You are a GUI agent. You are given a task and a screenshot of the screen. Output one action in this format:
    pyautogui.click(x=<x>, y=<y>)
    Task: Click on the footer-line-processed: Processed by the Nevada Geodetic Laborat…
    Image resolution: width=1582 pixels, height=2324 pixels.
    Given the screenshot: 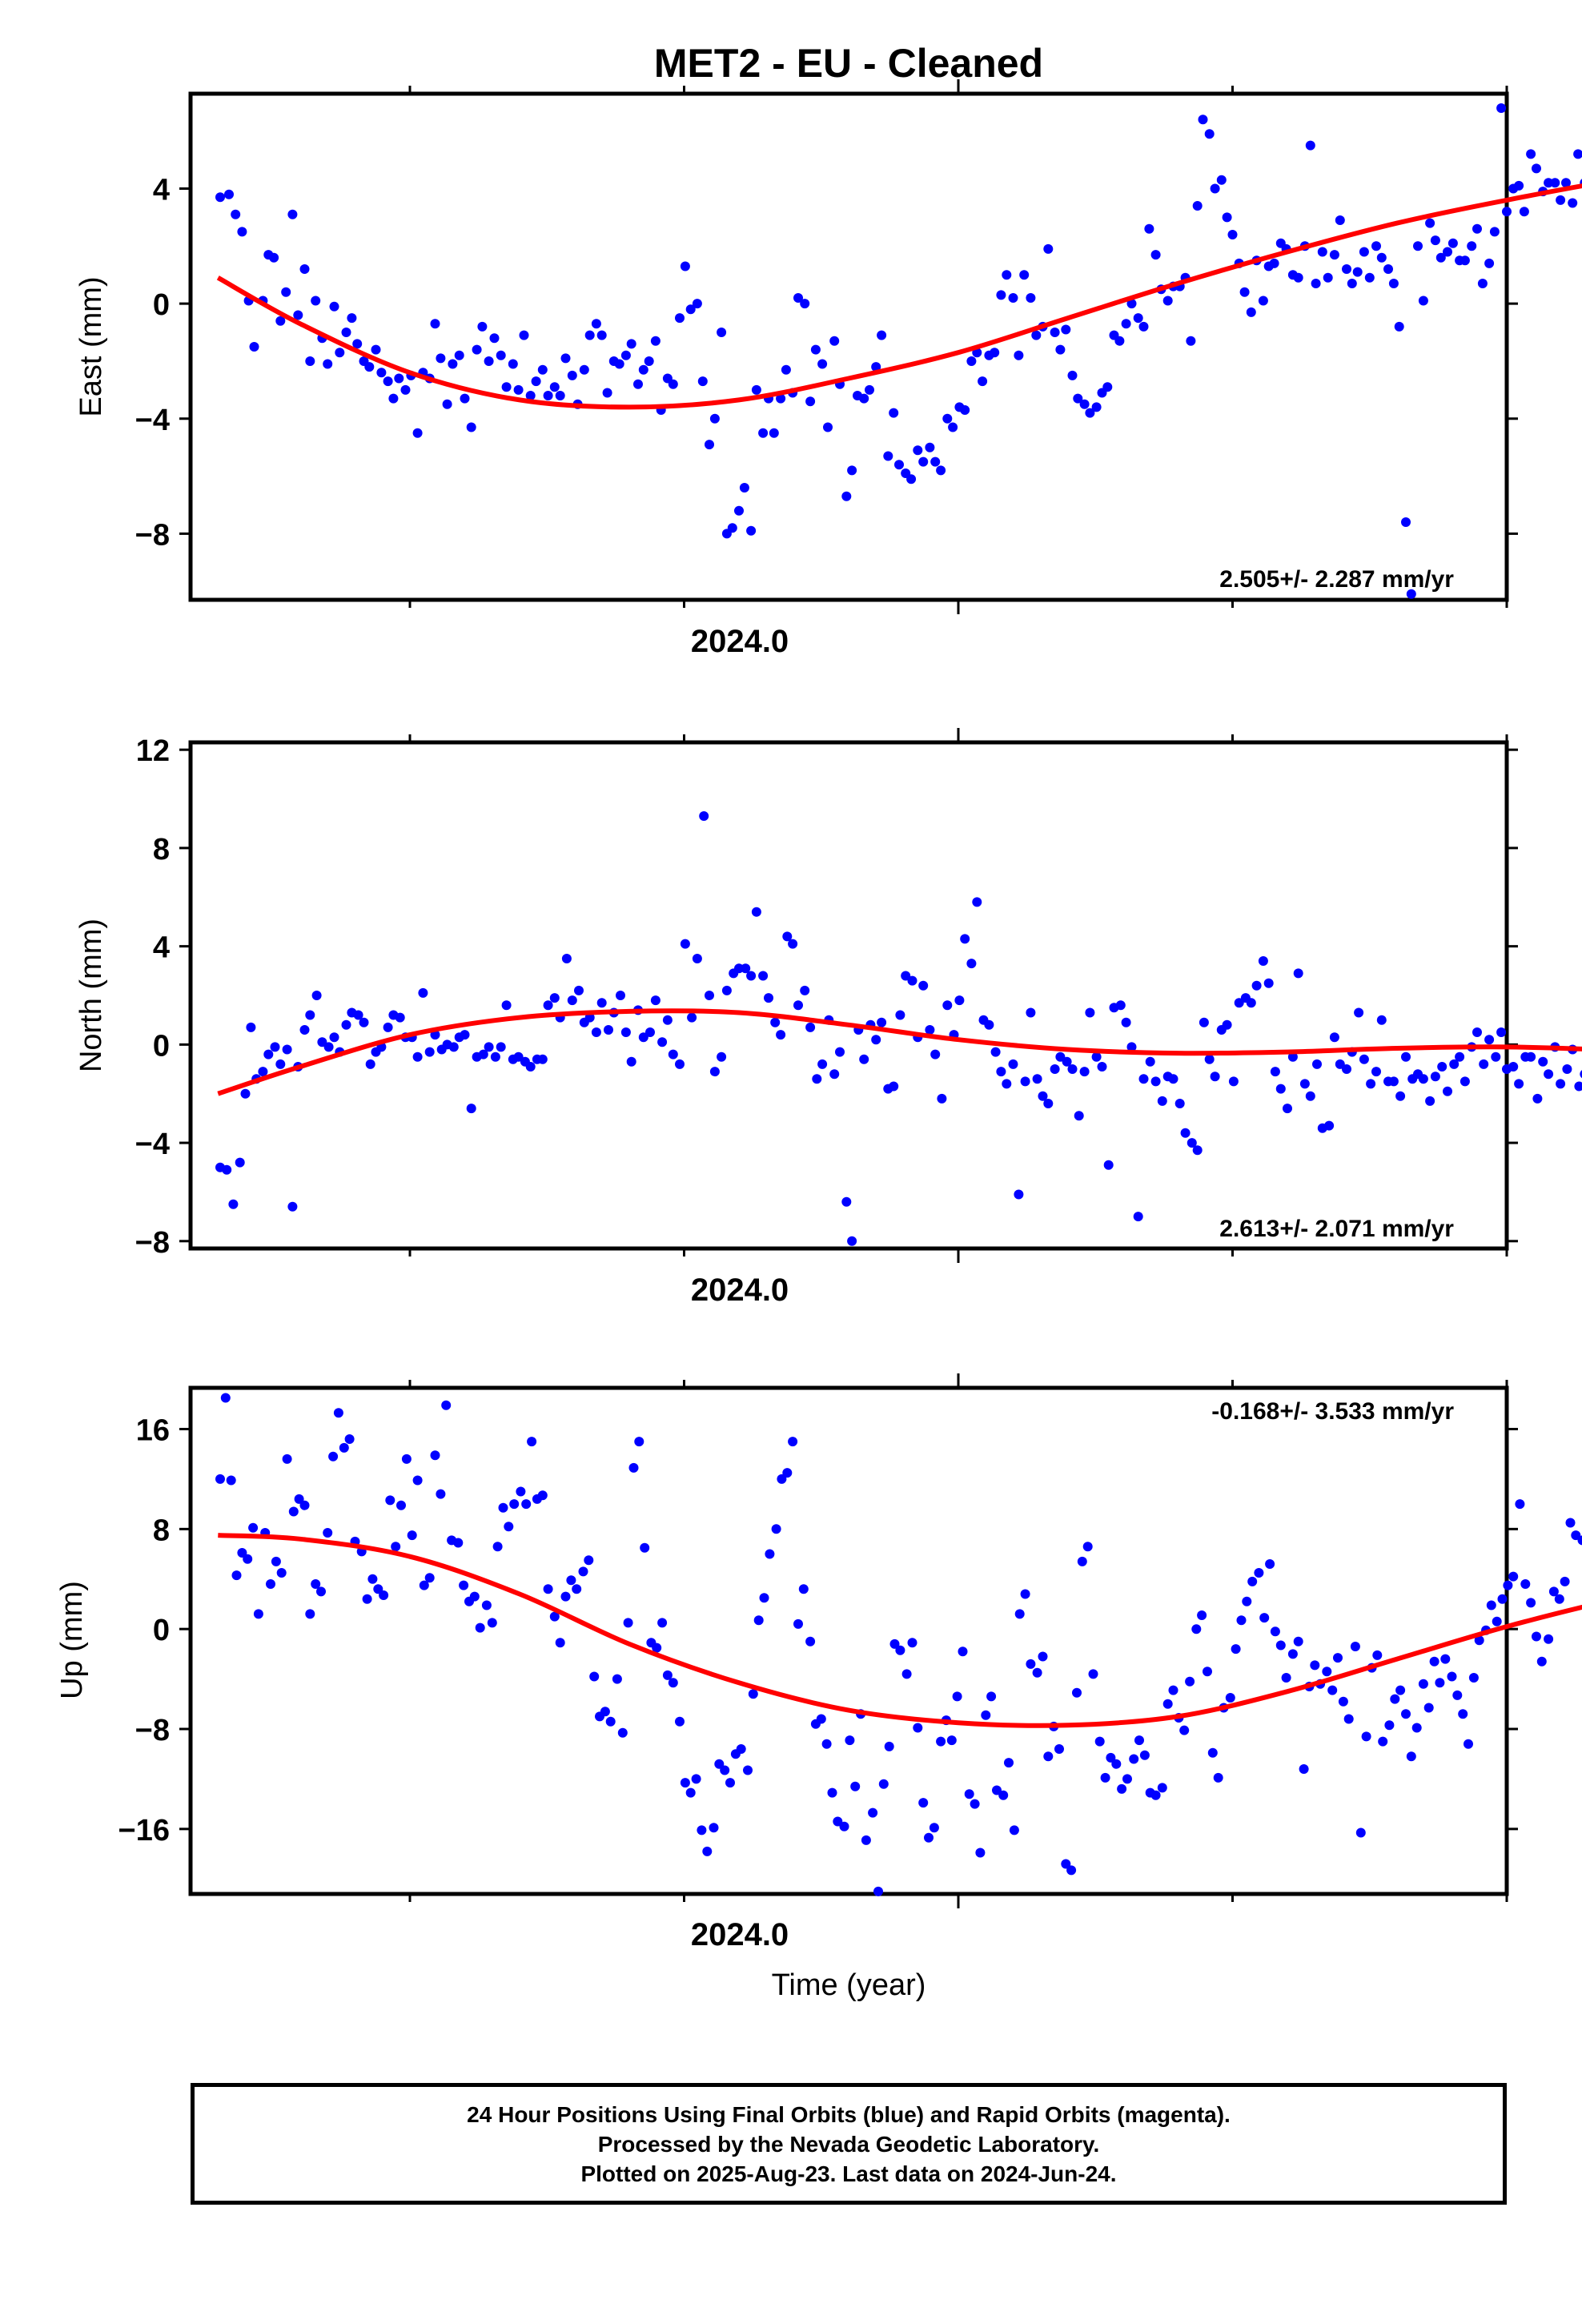 What is the action you would take?
    pyautogui.click(x=848, y=2144)
    